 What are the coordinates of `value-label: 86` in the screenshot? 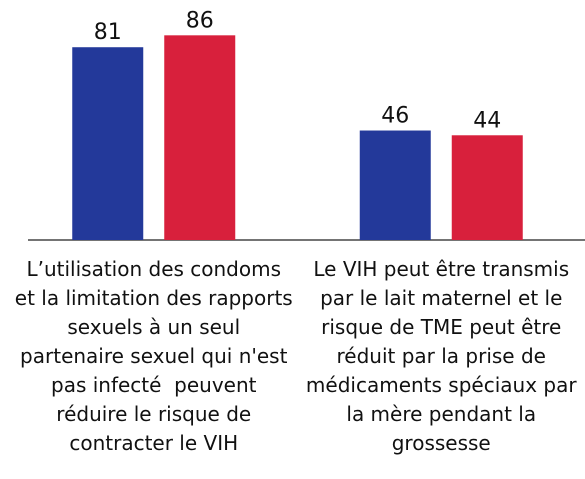 It's located at (200, 20).